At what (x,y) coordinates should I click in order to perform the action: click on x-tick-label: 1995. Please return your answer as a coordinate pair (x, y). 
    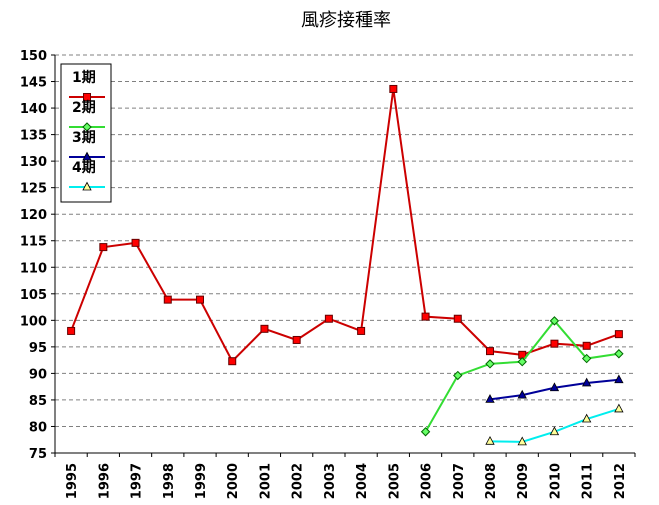
    Looking at the image, I should click on (72, 481).